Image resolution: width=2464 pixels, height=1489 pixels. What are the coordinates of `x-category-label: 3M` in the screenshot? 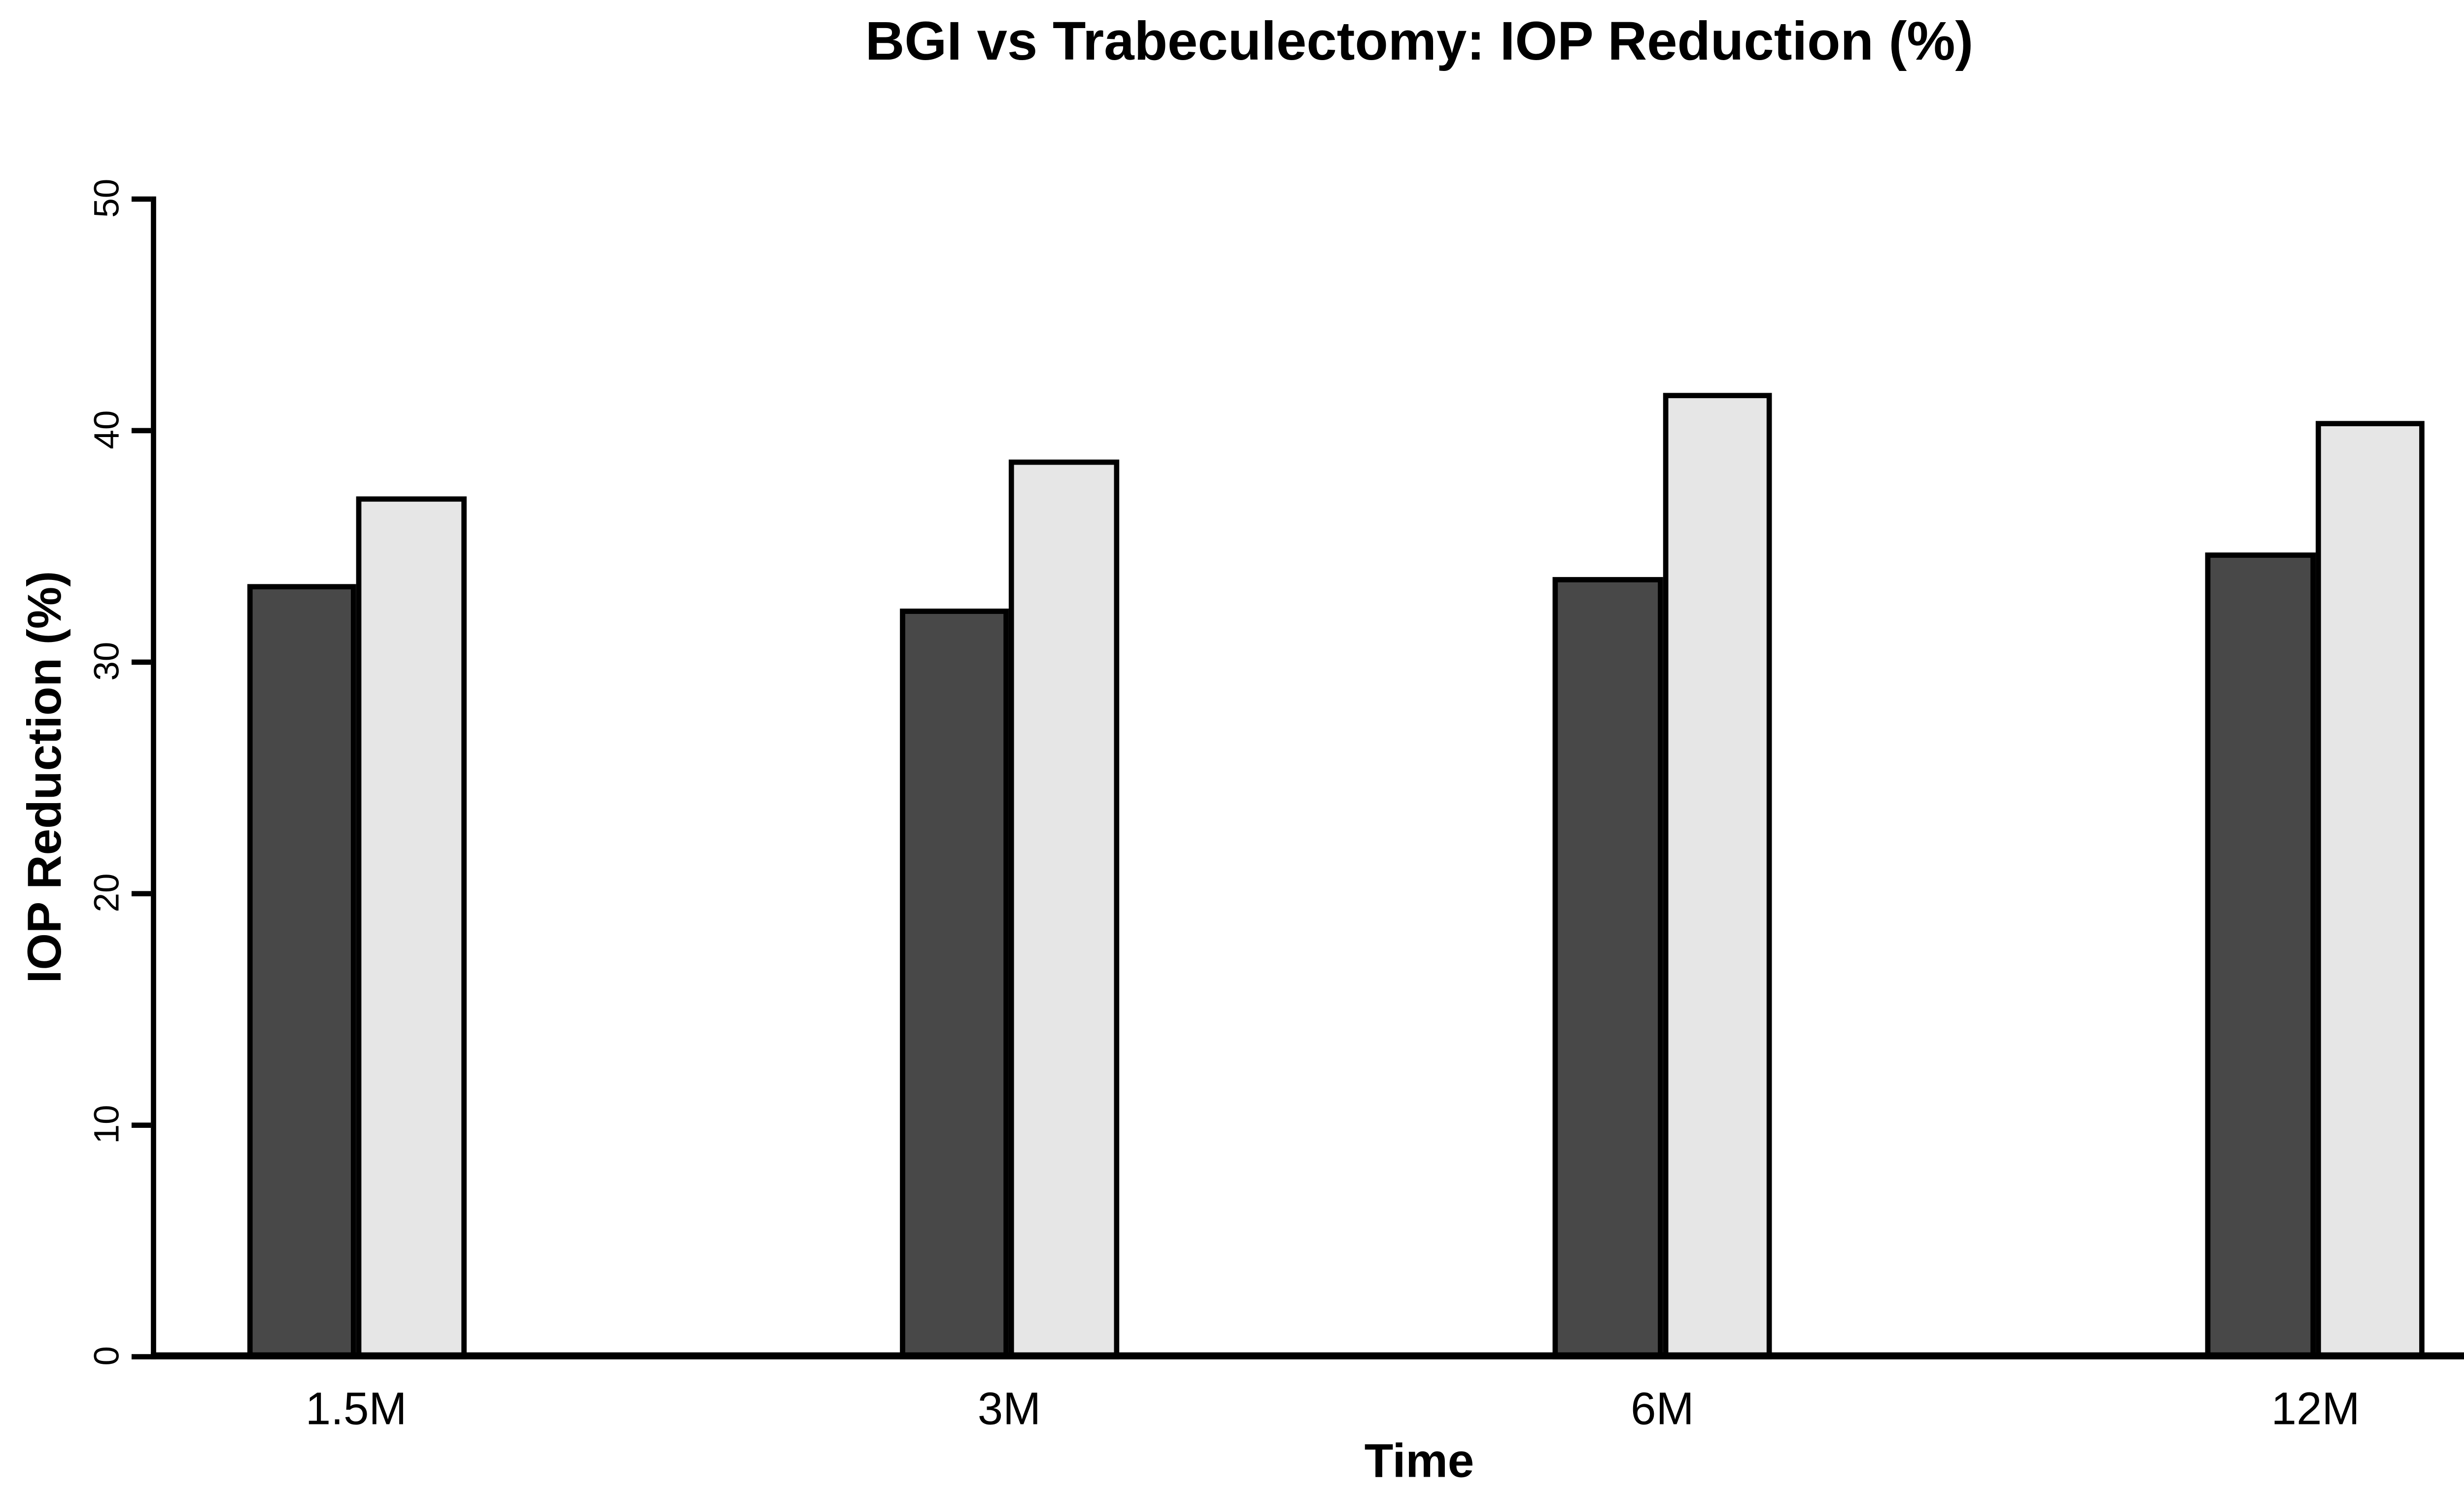 It's located at (1009, 1408).